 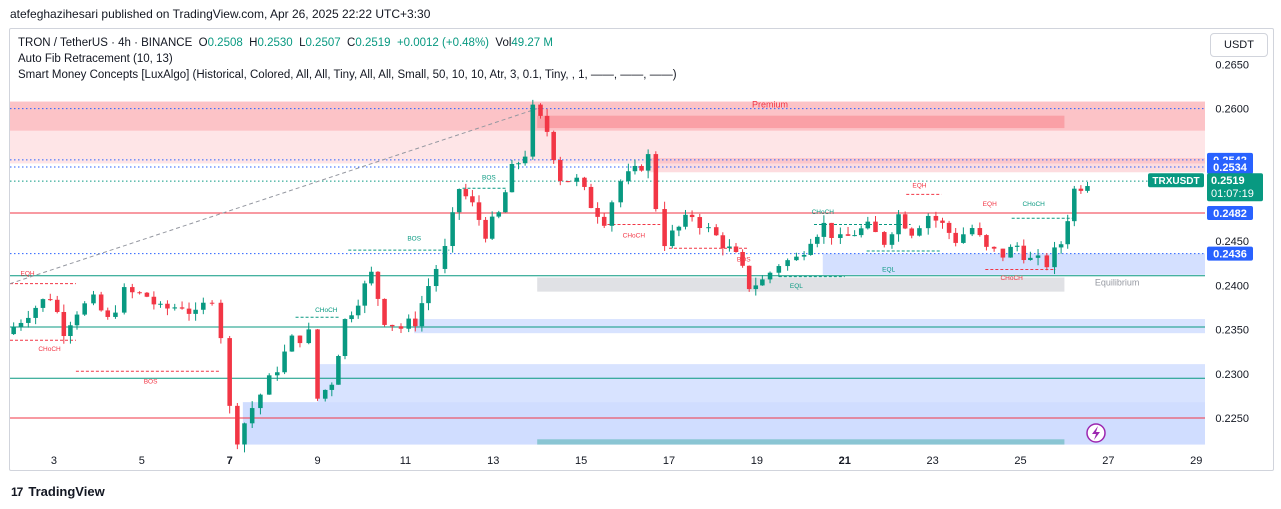 What do you see at coordinates (302, 43) in the screenshot?
I see `low-label: L` at bounding box center [302, 43].